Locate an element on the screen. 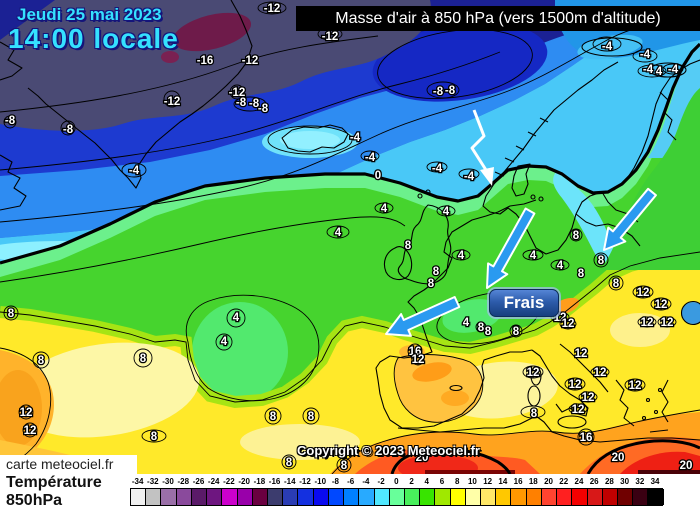 The height and width of the screenshot is (512, 700). legend-tick: 4 is located at coordinates (426, 481).